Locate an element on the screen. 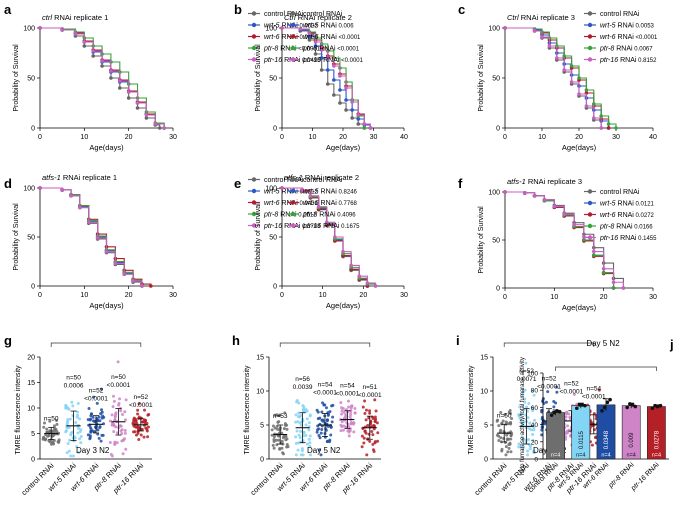 This screenshot has width=685, height=529. x-tick-label: 10 is located at coordinates (313, 137).